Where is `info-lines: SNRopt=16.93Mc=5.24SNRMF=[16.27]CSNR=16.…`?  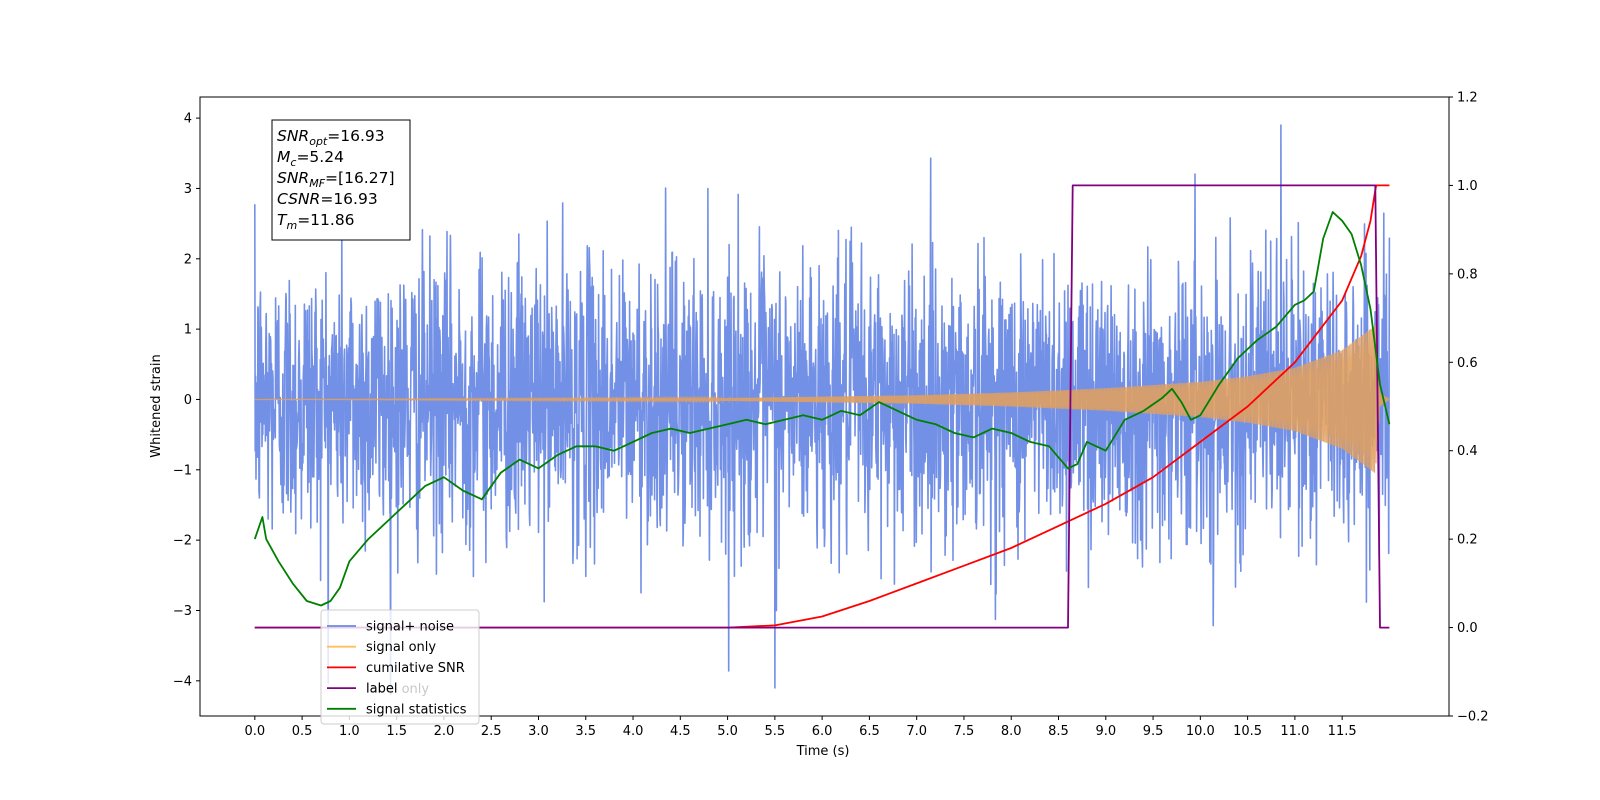
info-lines: SNRopt=16.93Mc=5.24SNRMF=[16.27]CSNR=16.… is located at coordinates (336, 179).